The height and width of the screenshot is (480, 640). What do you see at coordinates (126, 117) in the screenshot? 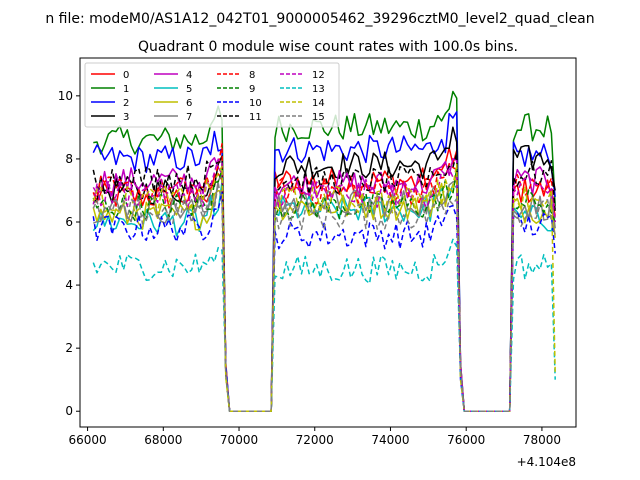
I see `legend-label: 3` at bounding box center [126, 117].